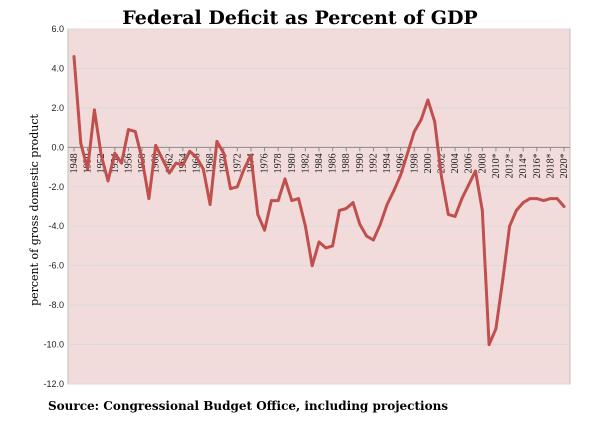 Image resolution: width=600 pixels, height=436 pixels. I want to click on data-point-1954, so click(115, 153).